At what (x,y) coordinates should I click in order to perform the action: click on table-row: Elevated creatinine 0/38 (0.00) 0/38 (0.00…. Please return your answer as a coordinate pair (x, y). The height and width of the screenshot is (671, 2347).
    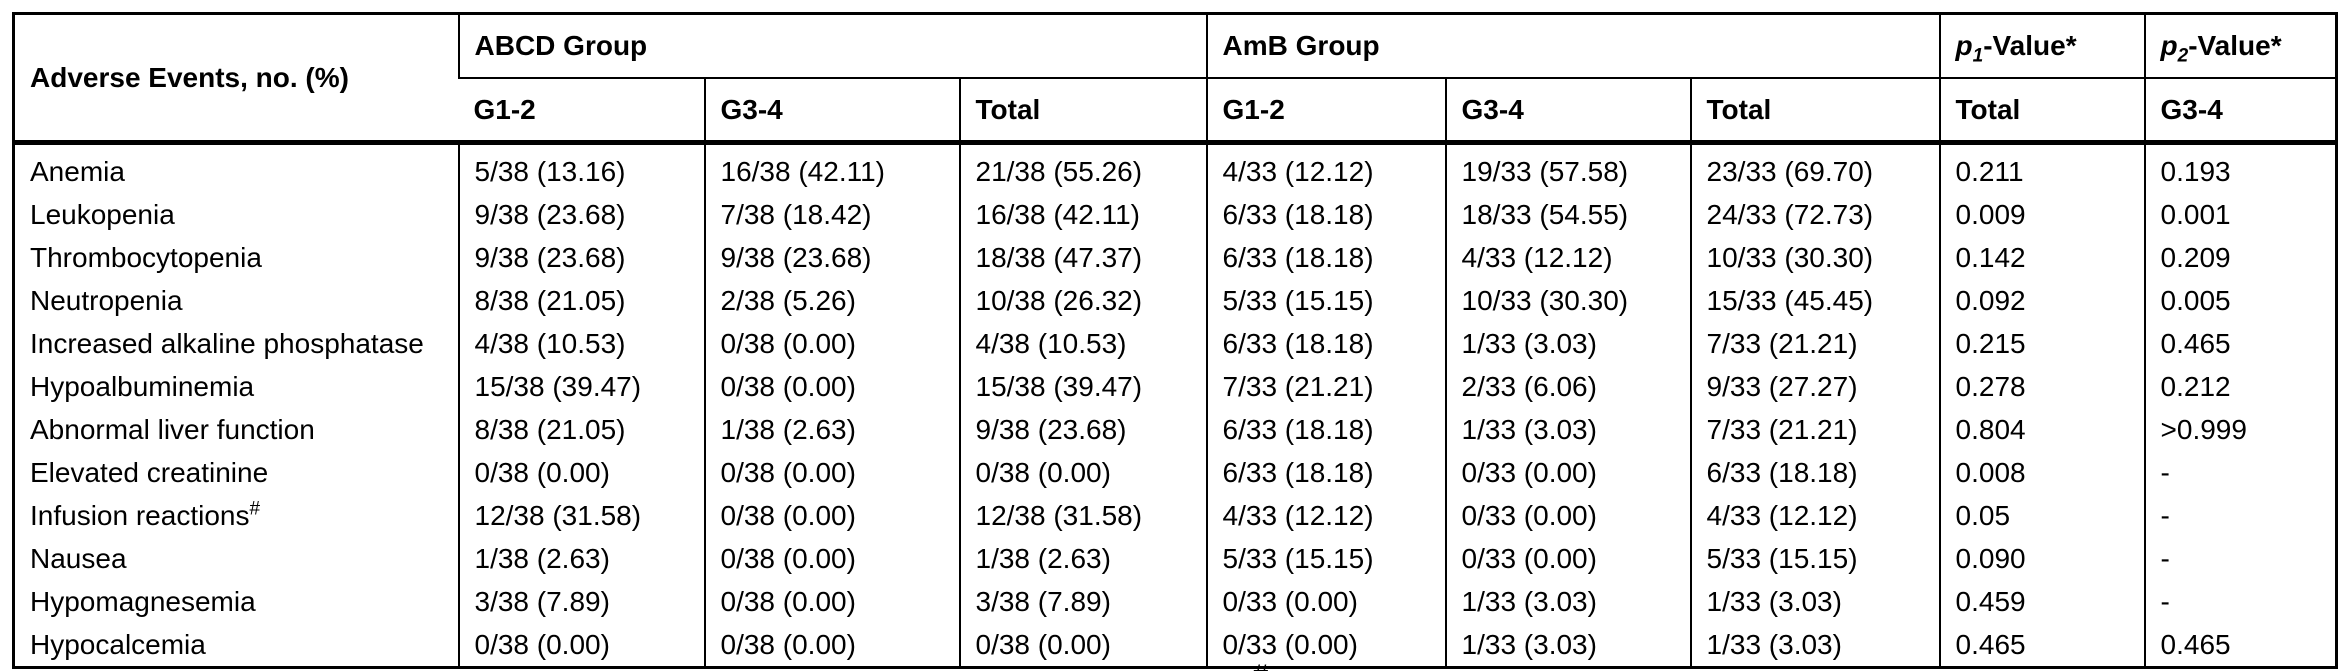
    Looking at the image, I should click on (1175, 472).